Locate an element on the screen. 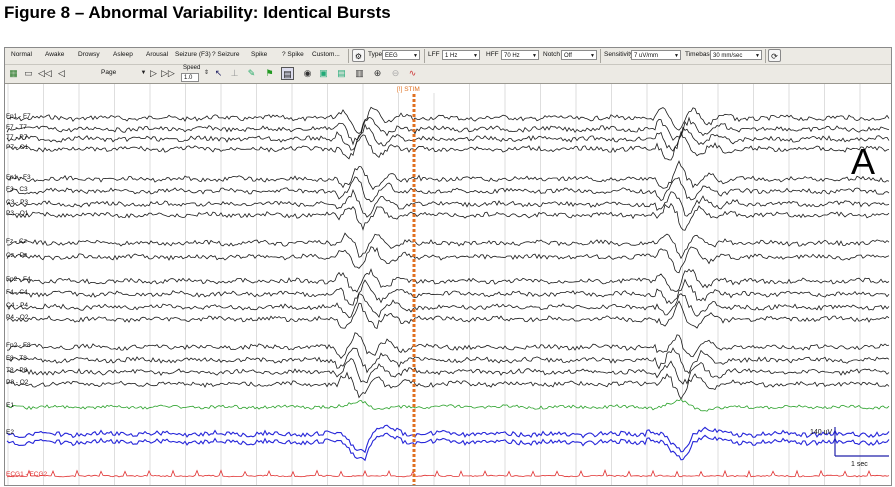 The width and height of the screenshot is (895, 487). trace-p3-o1 is located at coordinates (448, 216).